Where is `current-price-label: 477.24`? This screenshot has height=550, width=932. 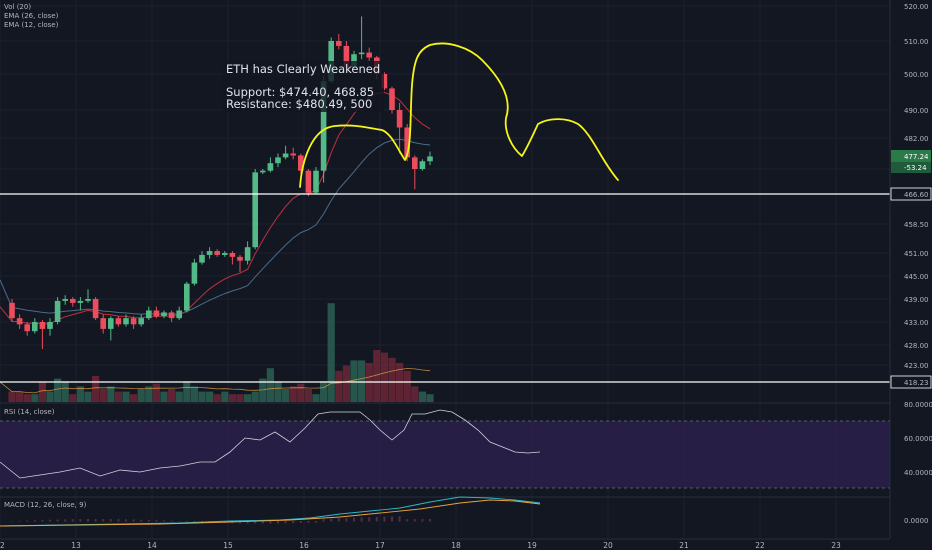
current-price-label: 477.24 is located at coordinates (916, 157).